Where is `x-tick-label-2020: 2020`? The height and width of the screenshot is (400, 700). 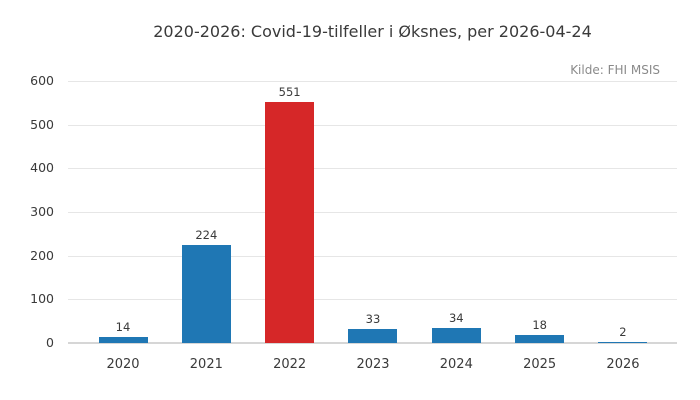
x-tick-label-2020: 2020 is located at coordinates (123, 364).